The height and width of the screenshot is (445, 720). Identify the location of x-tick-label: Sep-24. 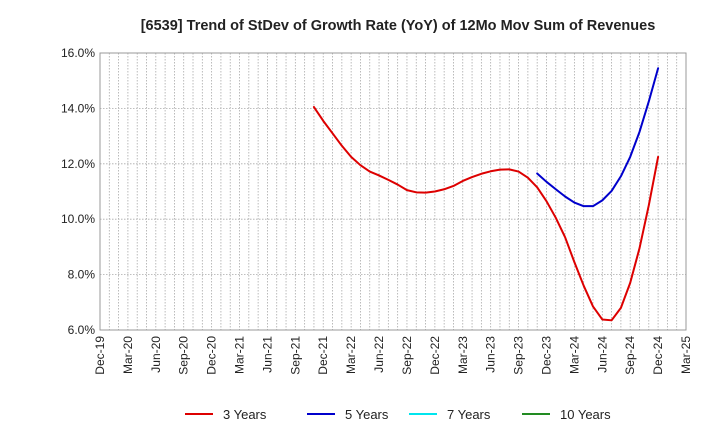
(630, 355).